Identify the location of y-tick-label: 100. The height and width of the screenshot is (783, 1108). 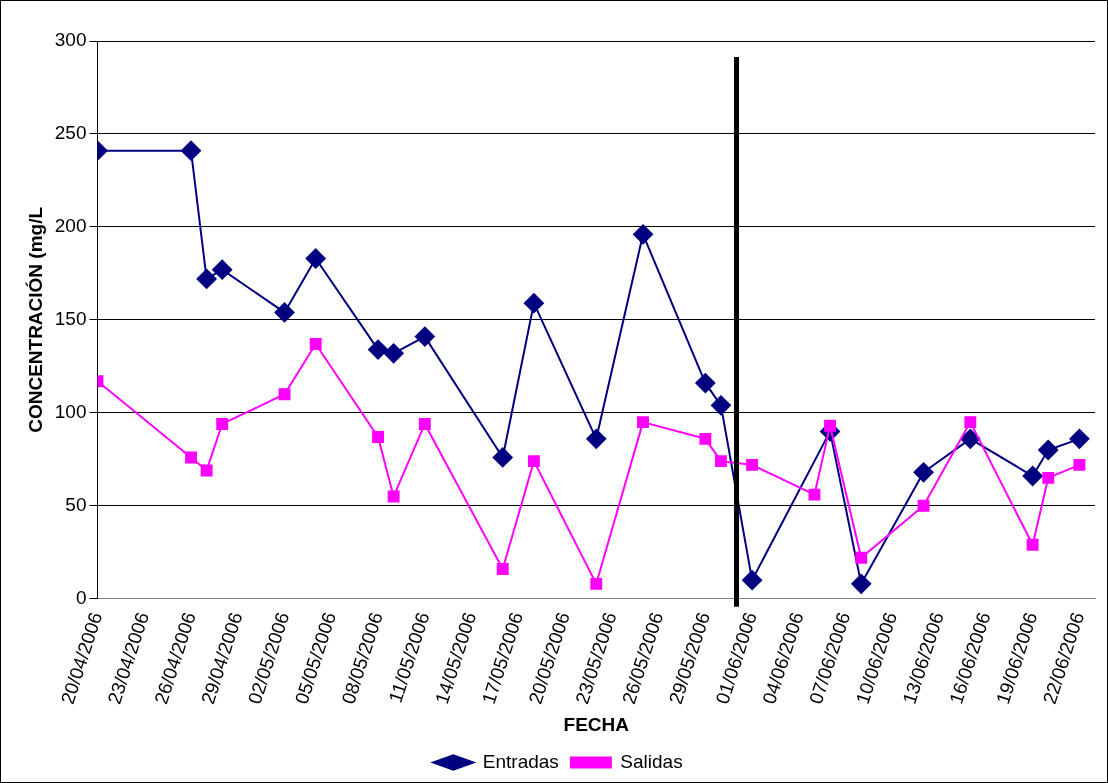
(70, 412).